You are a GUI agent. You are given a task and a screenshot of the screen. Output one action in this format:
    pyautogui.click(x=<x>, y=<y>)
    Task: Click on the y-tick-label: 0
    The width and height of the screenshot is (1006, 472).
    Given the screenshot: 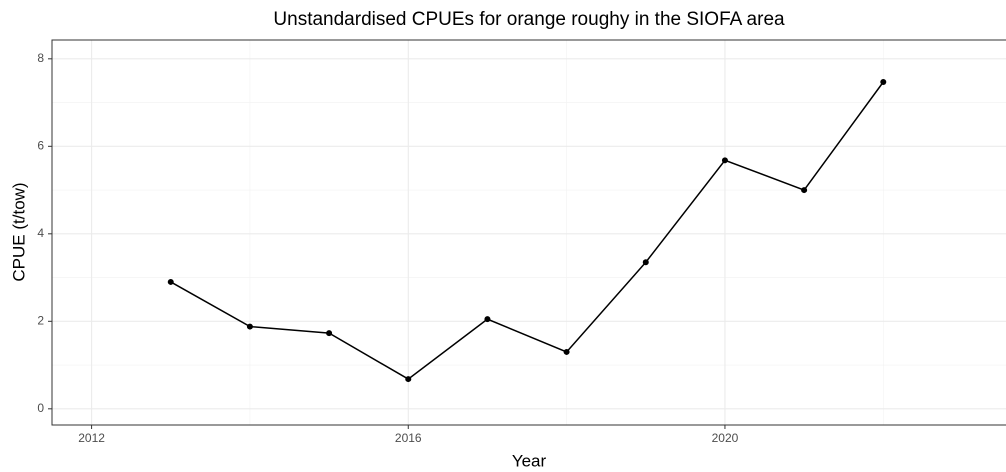 What is the action you would take?
    pyautogui.click(x=40, y=408)
    